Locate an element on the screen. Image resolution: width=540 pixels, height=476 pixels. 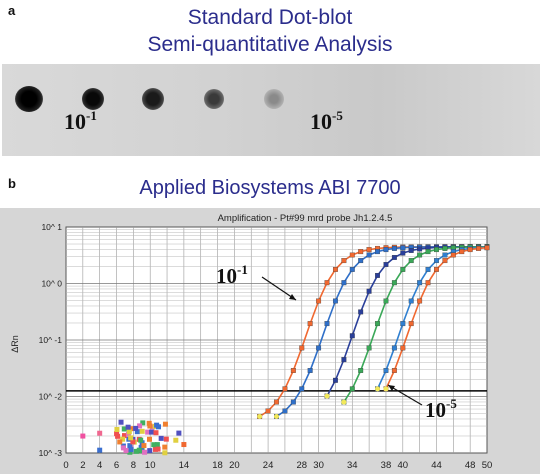
x-tick-label: 4 is located at coordinates (99, 465).